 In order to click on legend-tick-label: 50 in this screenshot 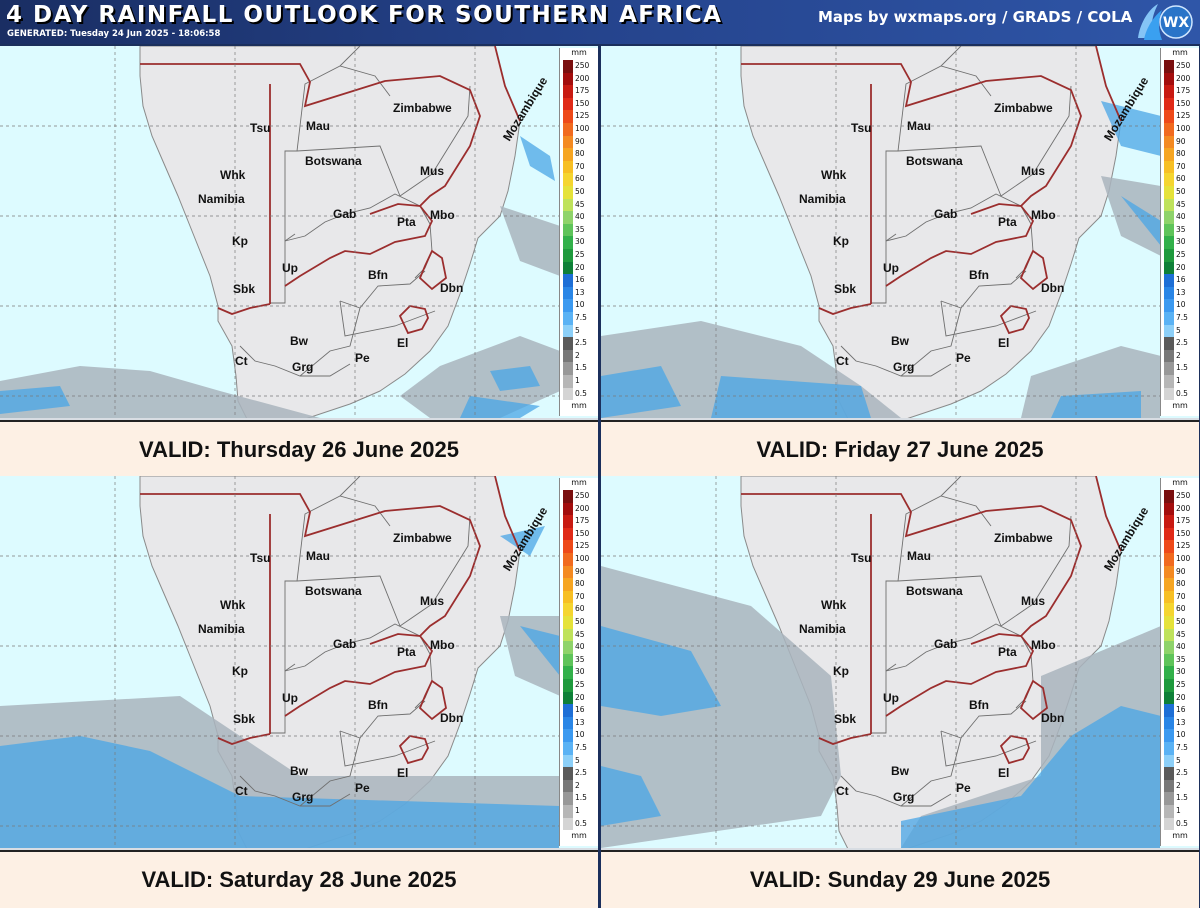, I will do `click(580, 191)`.